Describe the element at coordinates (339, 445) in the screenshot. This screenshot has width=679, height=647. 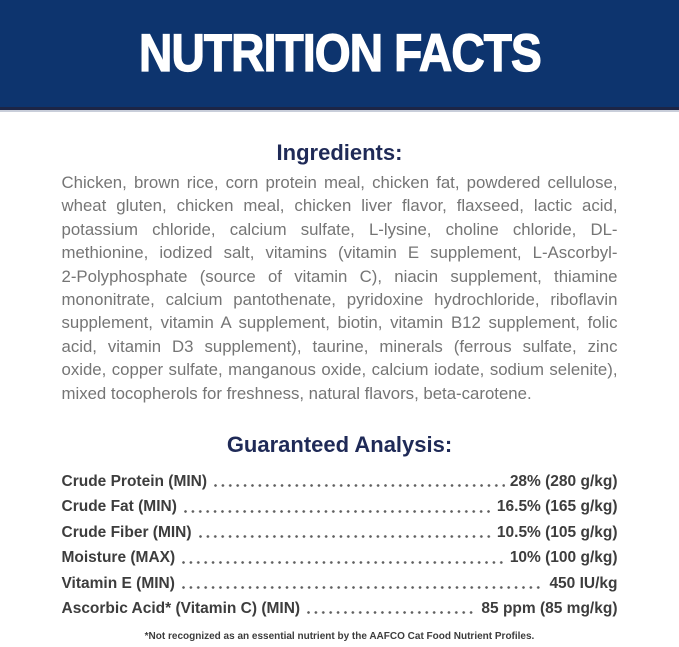
I see `guaranteed-analysis-heading: Guaranteed Analysis:` at that location.